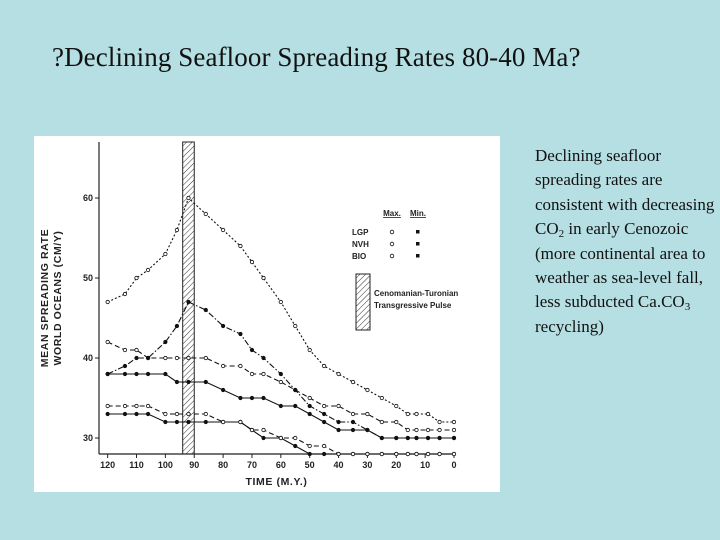 The image size is (720, 540). Describe the element at coordinates (392, 213) in the screenshot. I see `legend-column-1: Max.` at that location.